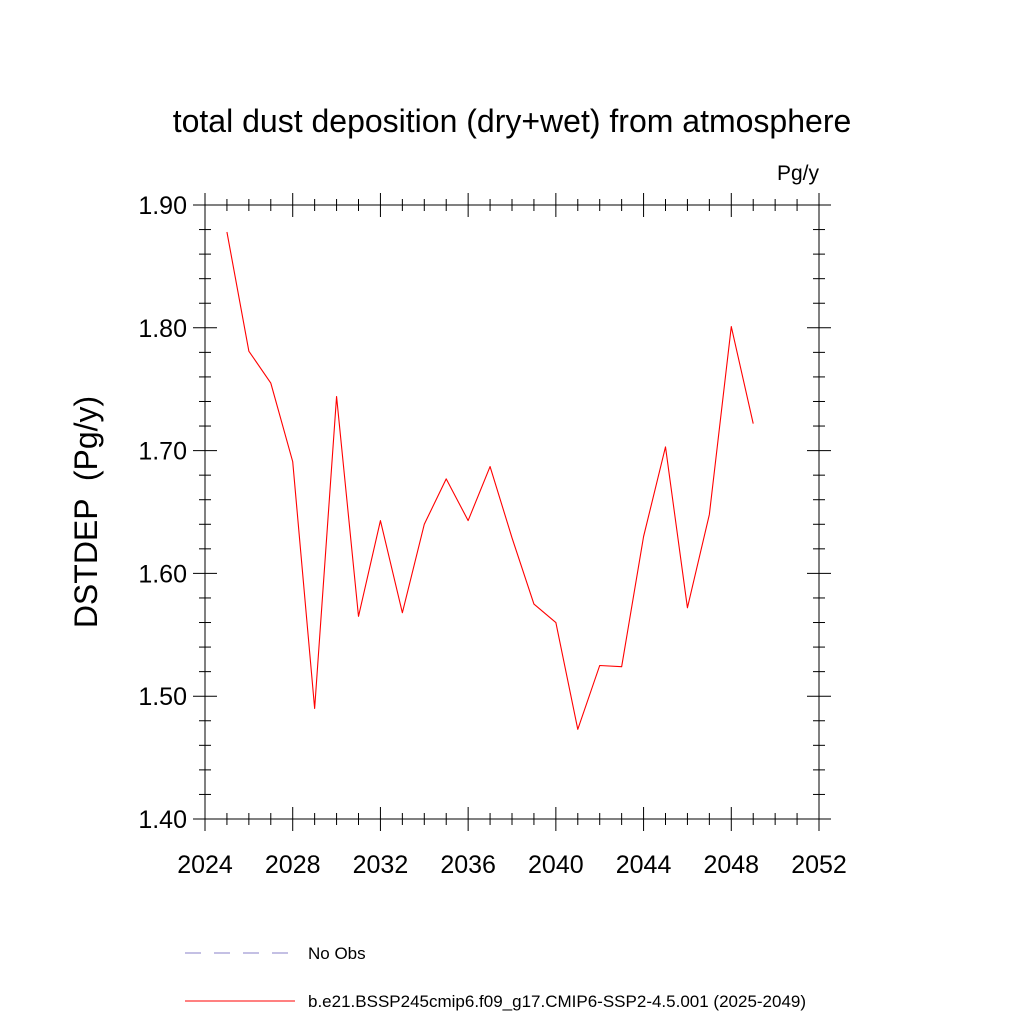 The width and height of the screenshot is (1024, 1024). I want to click on y-axis-label: DSTDEP (Pg/y), so click(86, 512).